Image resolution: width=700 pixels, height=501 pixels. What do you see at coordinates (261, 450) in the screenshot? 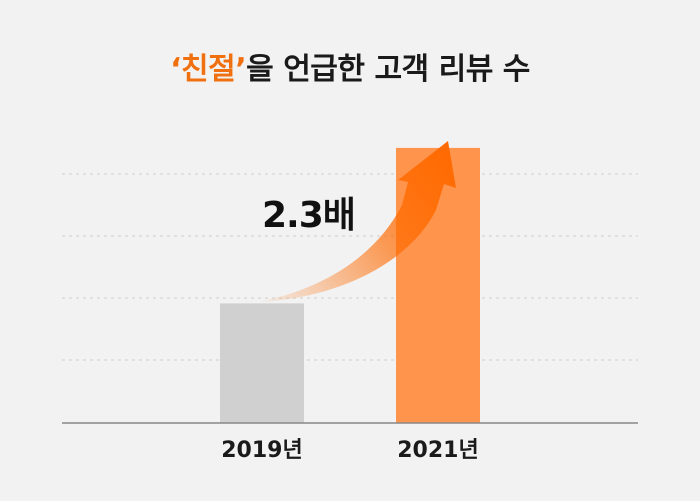
I see `x-tick-label: 2019년` at bounding box center [261, 450].